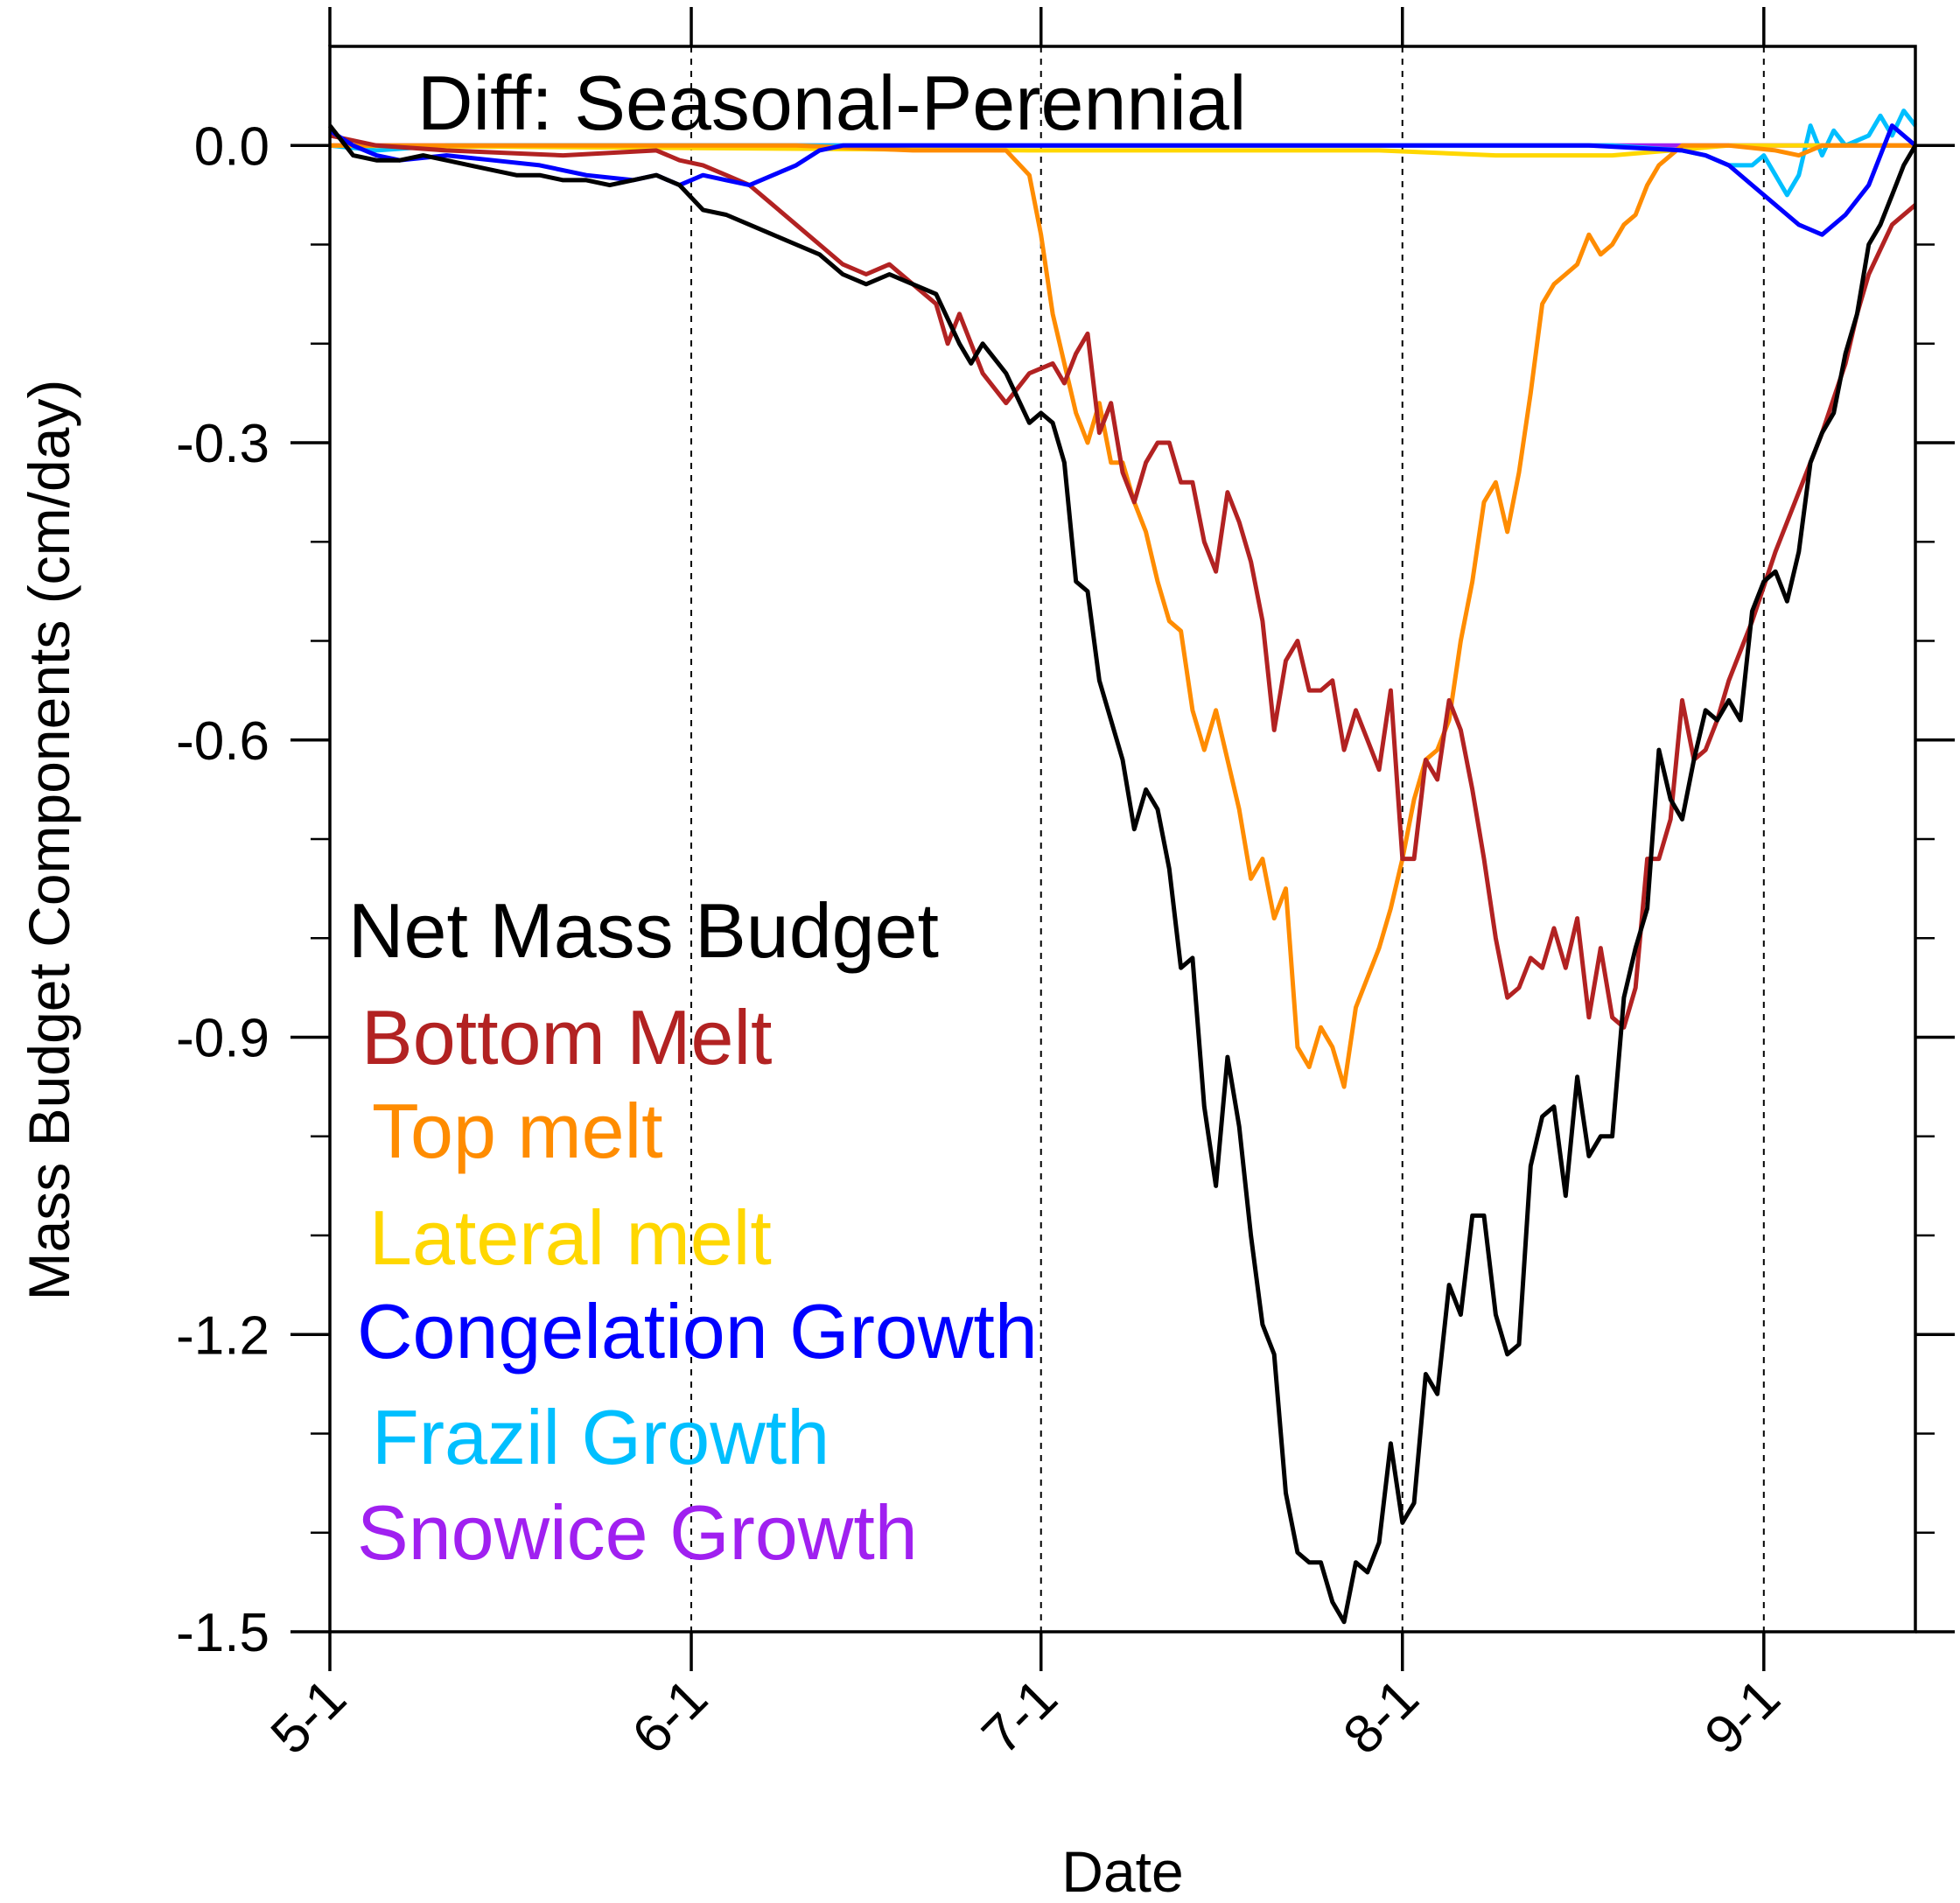 This screenshot has width=1960, height=1903. Describe the element at coordinates (49, 840) in the screenshot. I see `y-axis-title: Mass Budget Components (cm/day)` at that location.